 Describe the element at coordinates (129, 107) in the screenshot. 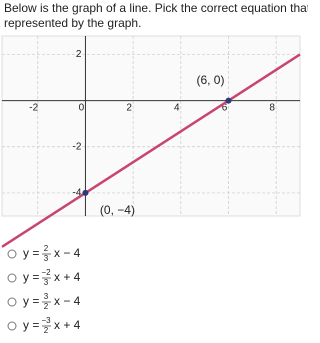

I see `x-tick-label: 2` at that location.